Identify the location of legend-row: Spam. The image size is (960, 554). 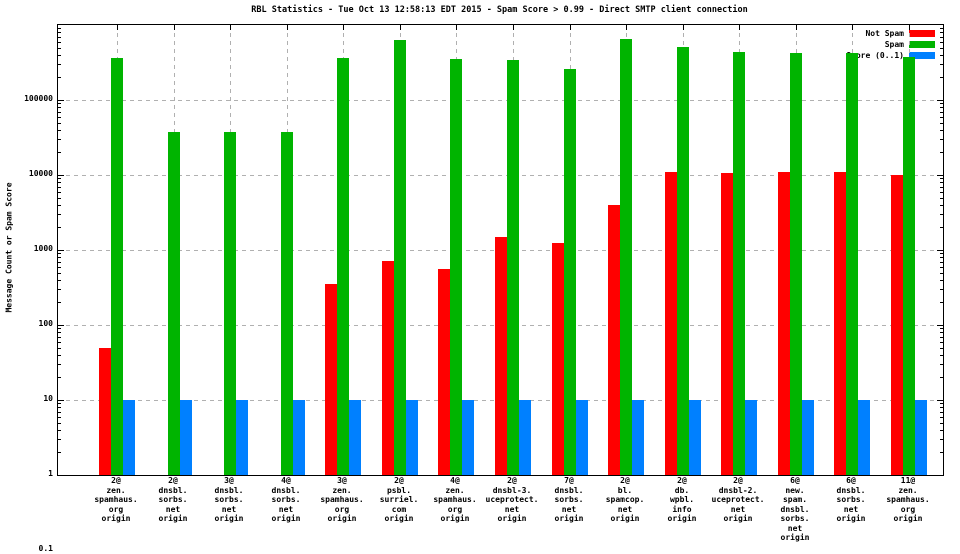
(890, 44).